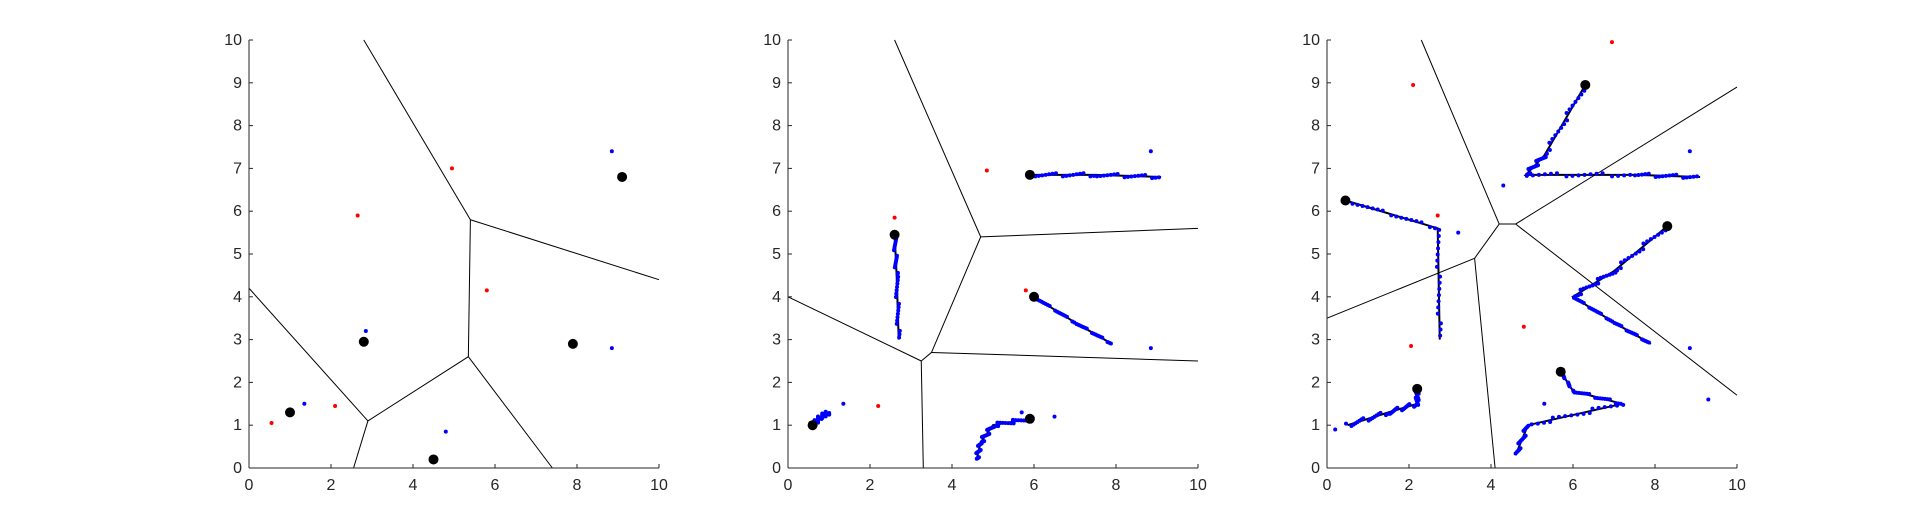 This screenshot has width=1917, height=525. Describe the element at coordinates (1327, 485) in the screenshot. I see `x-tick-label: 0` at that location.